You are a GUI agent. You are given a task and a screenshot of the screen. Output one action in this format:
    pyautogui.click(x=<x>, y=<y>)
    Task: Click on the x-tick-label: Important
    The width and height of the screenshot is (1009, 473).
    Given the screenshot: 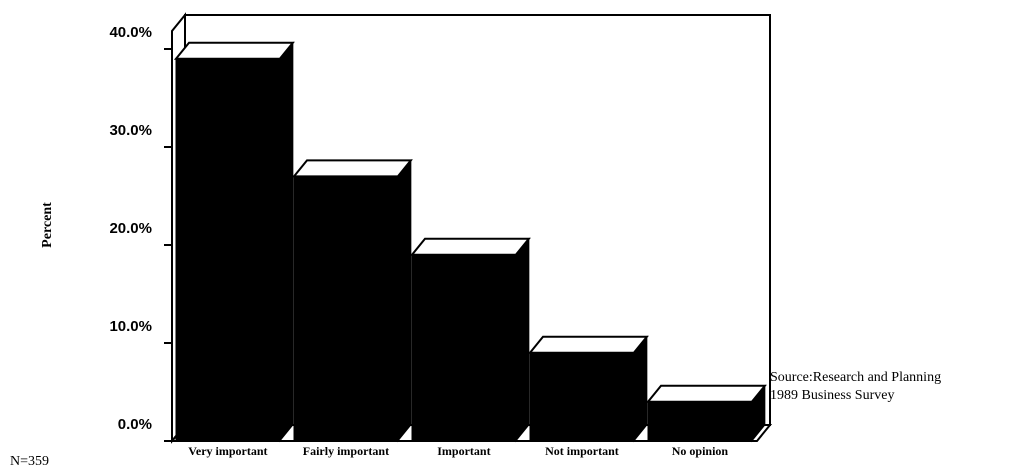 What is the action you would take?
    pyautogui.click(x=463, y=451)
    